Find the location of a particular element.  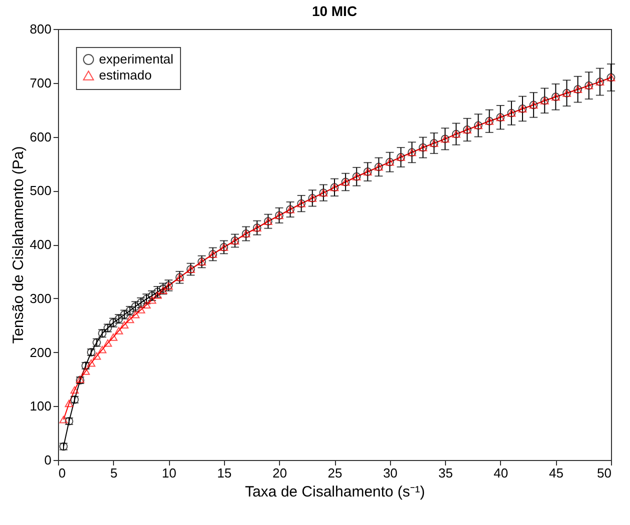

x-tick-label: 35 is located at coordinates (445, 473).